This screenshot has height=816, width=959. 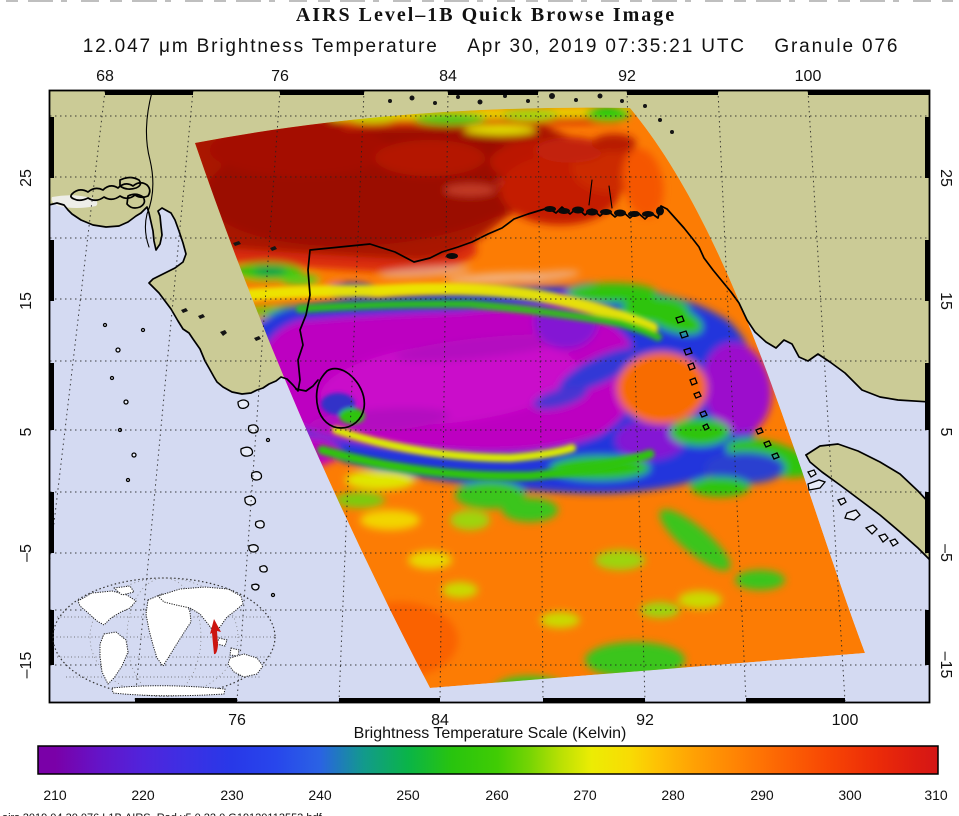 I want to click on svg-text: 280, so click(x=673, y=795).